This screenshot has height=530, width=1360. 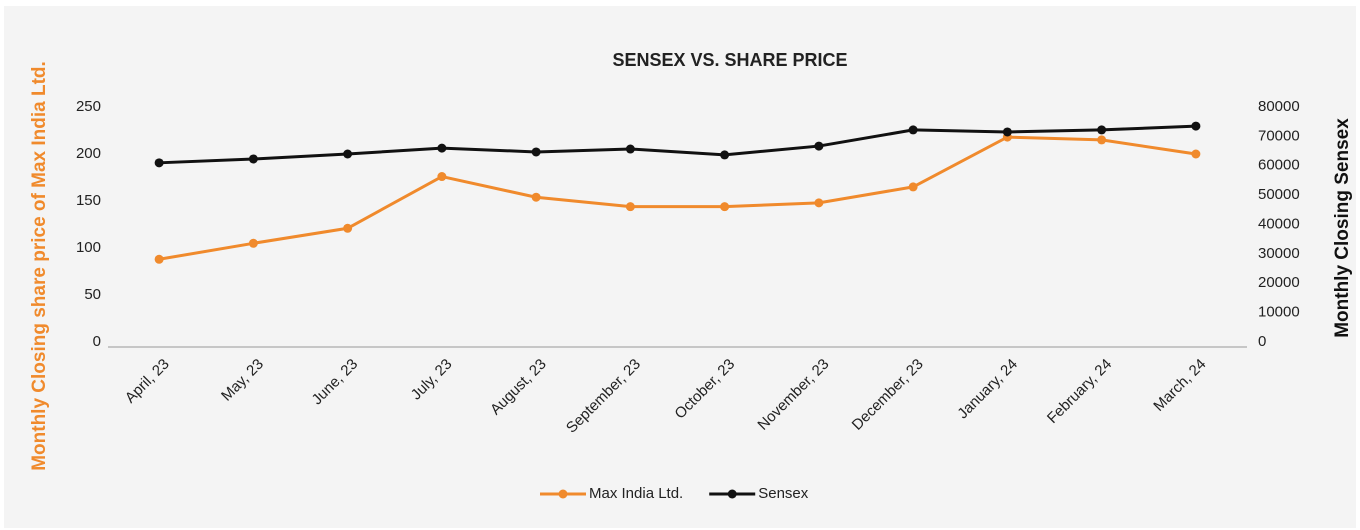 I want to click on series-line, so click(x=677, y=144).